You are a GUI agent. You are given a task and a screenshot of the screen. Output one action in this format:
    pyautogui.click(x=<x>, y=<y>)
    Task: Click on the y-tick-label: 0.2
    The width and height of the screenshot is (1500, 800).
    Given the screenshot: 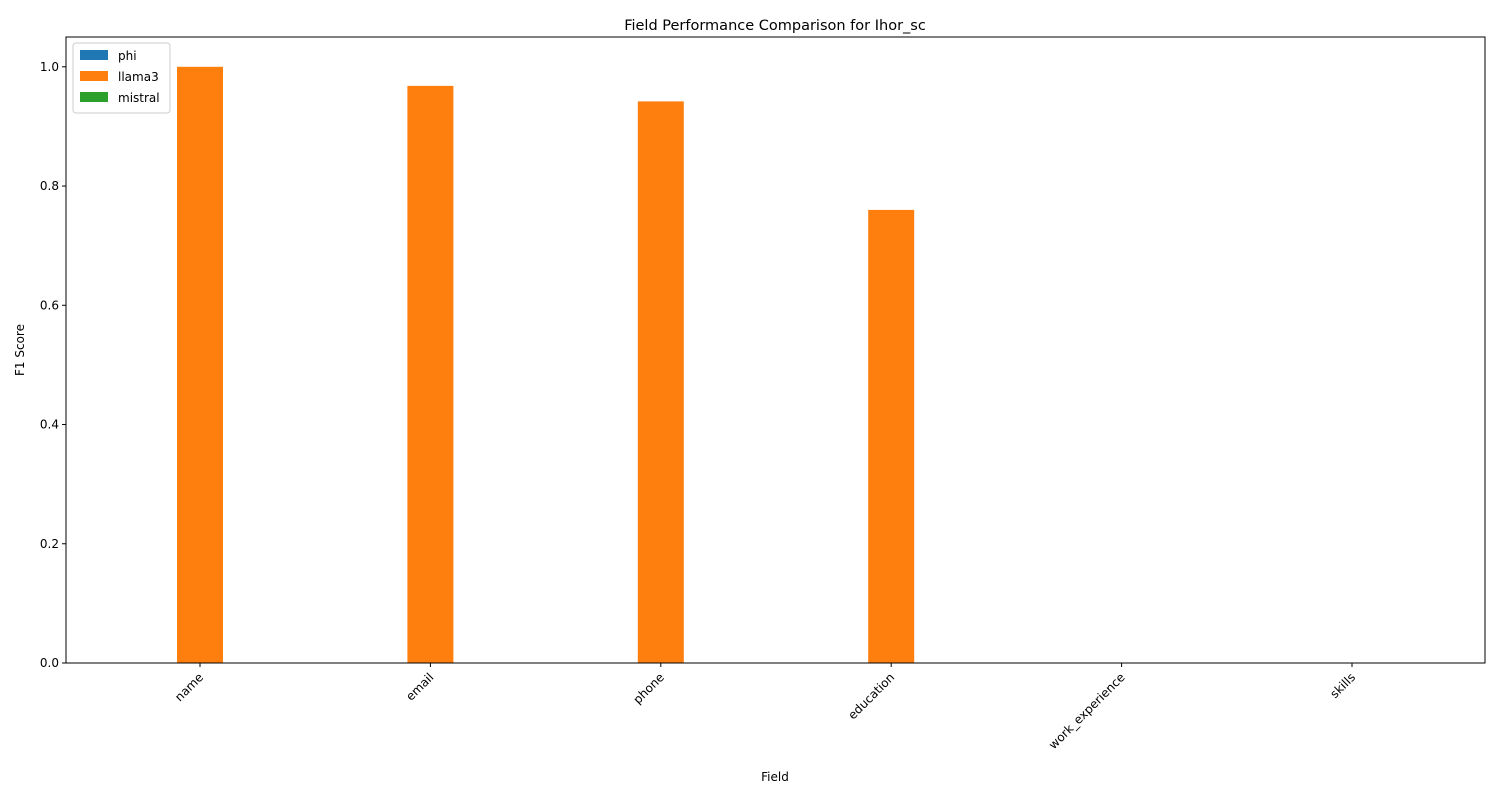 What is the action you would take?
    pyautogui.click(x=49, y=544)
    